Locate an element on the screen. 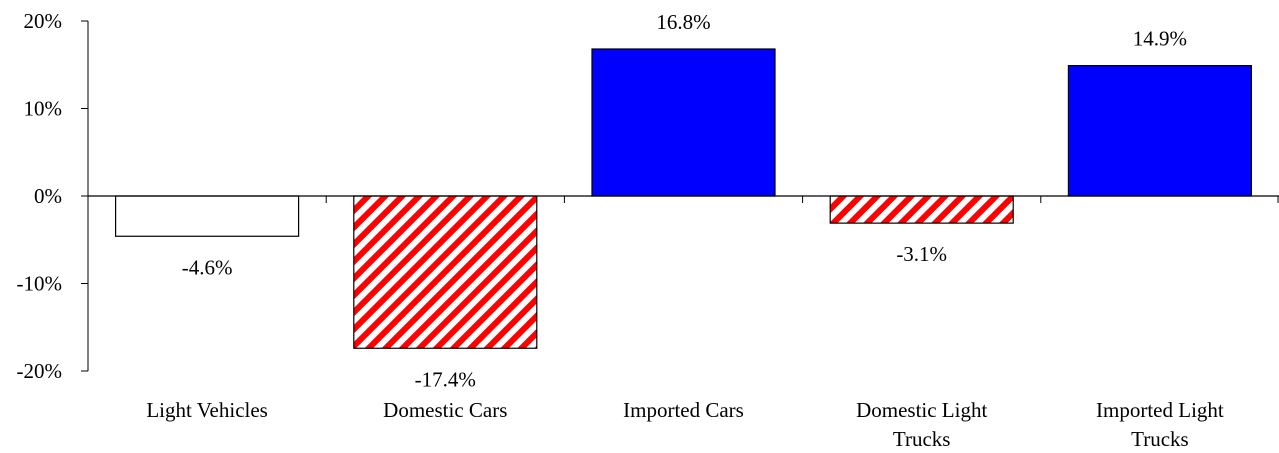 This screenshot has height=453, width=1279. category-label-line: Light Vehicles is located at coordinates (207, 410).